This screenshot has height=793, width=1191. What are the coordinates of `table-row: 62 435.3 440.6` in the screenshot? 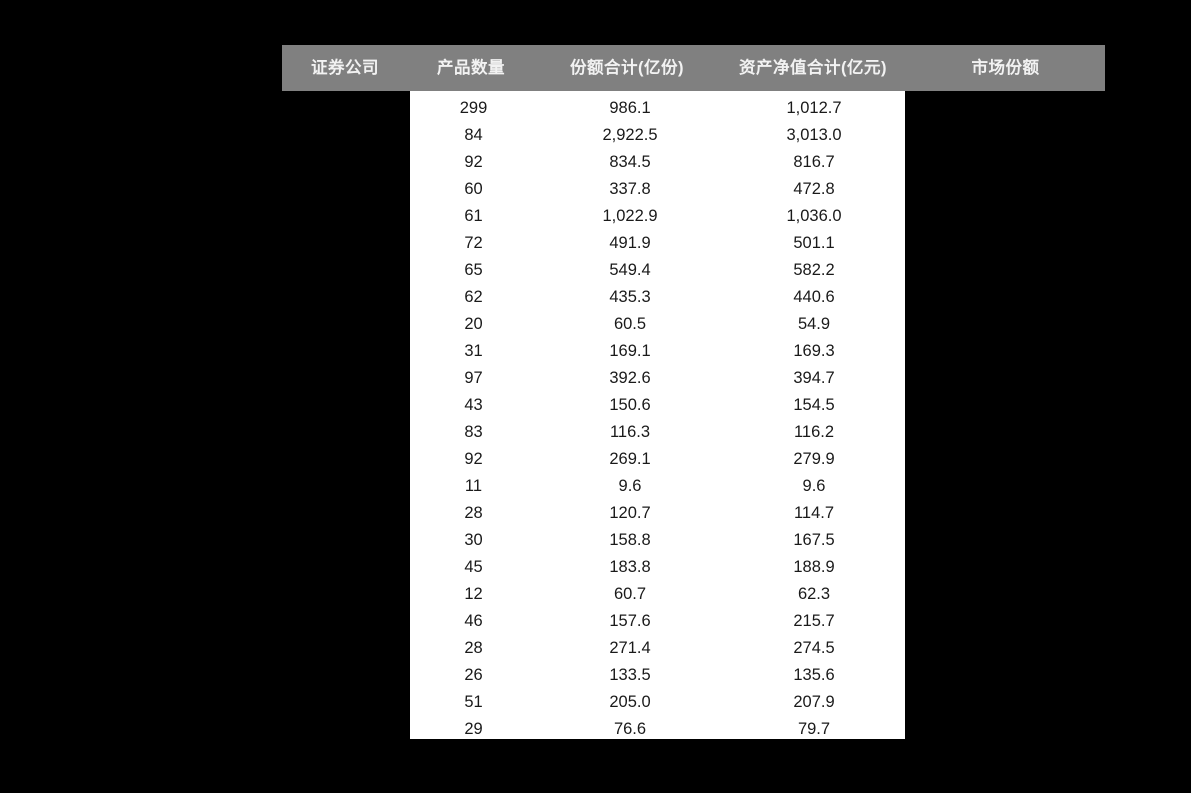 It's located at (657, 297).